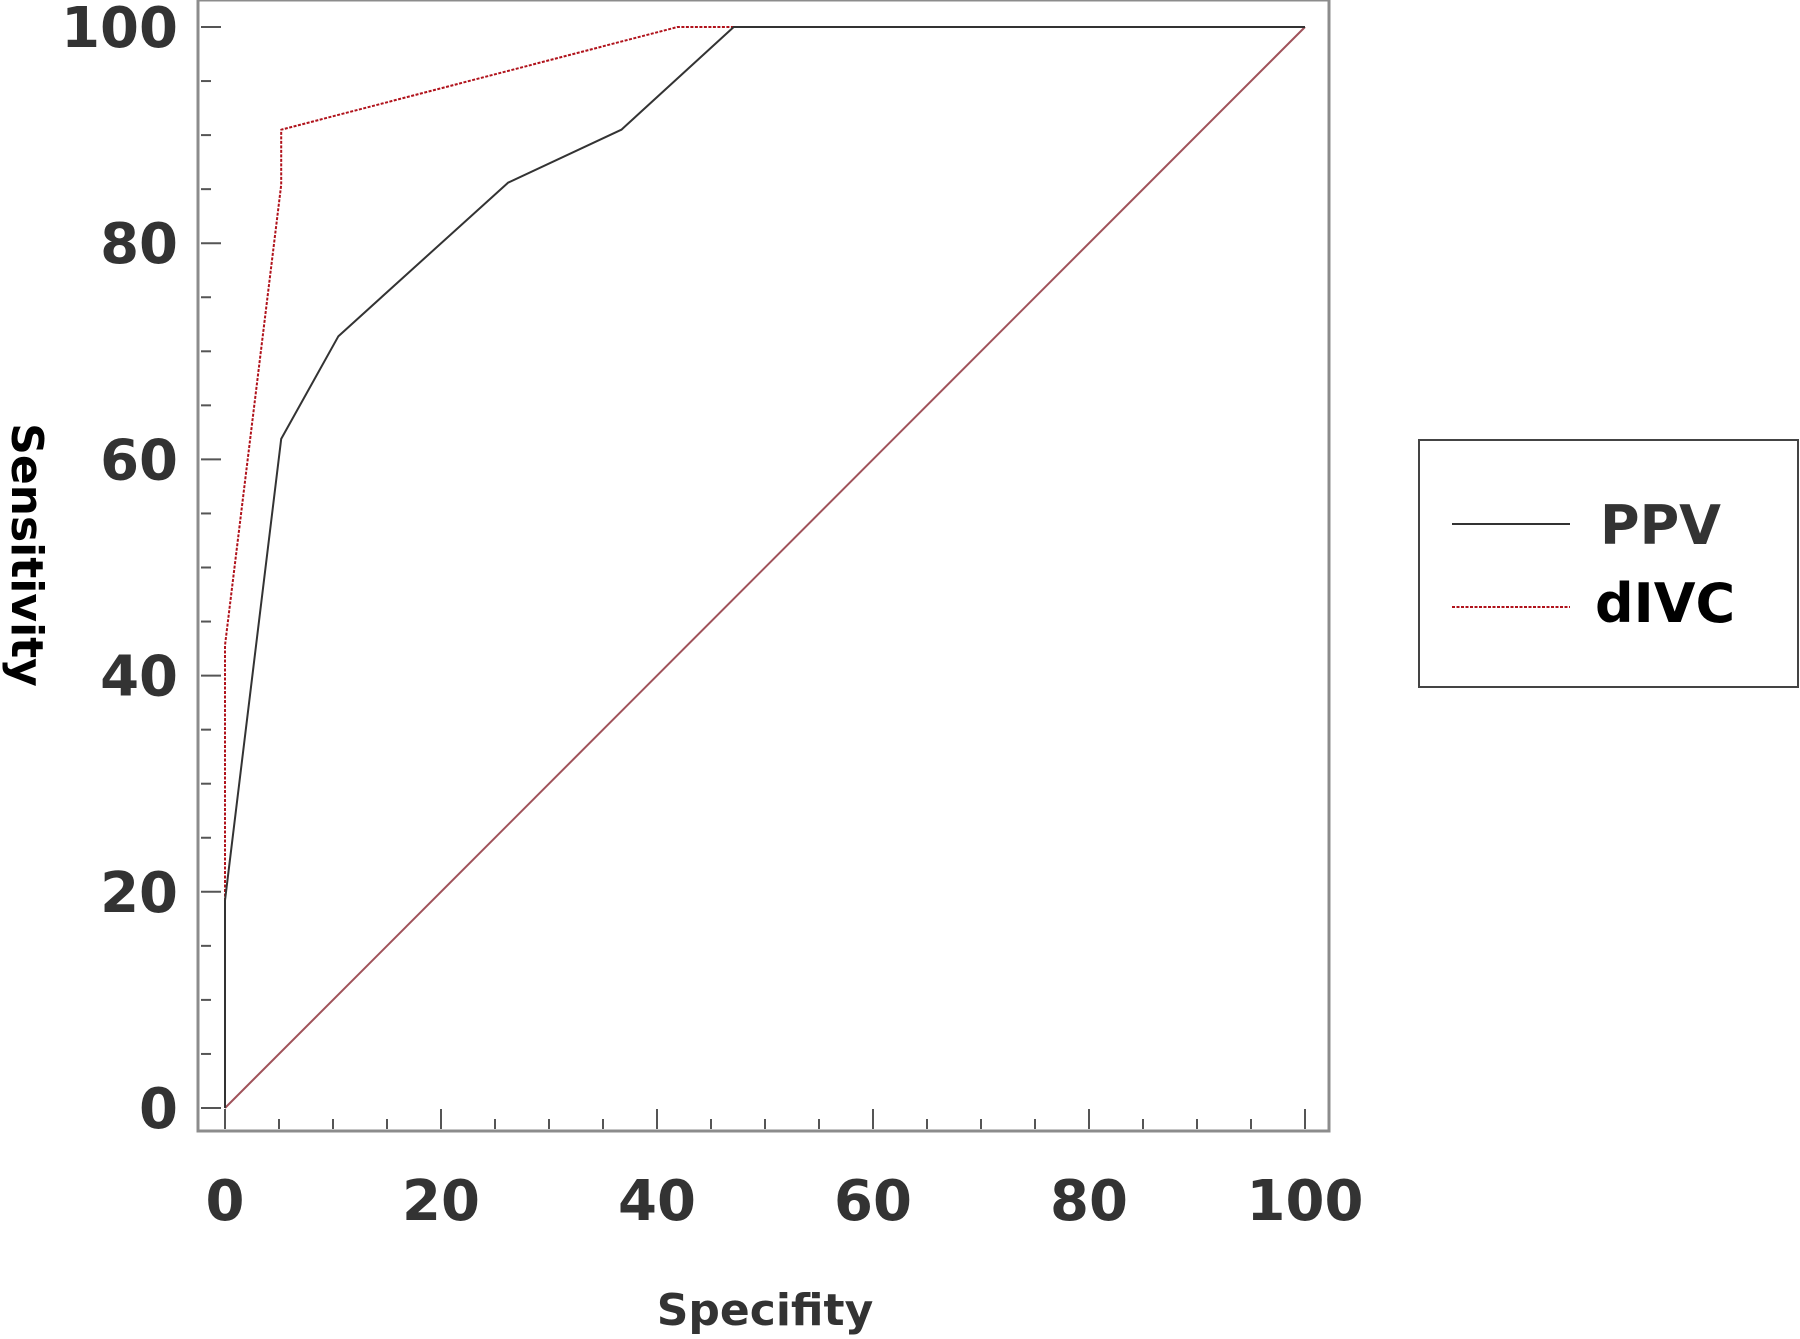 The image size is (1800, 1339). I want to click on x-axis-title: Specifity, so click(765, 1310).